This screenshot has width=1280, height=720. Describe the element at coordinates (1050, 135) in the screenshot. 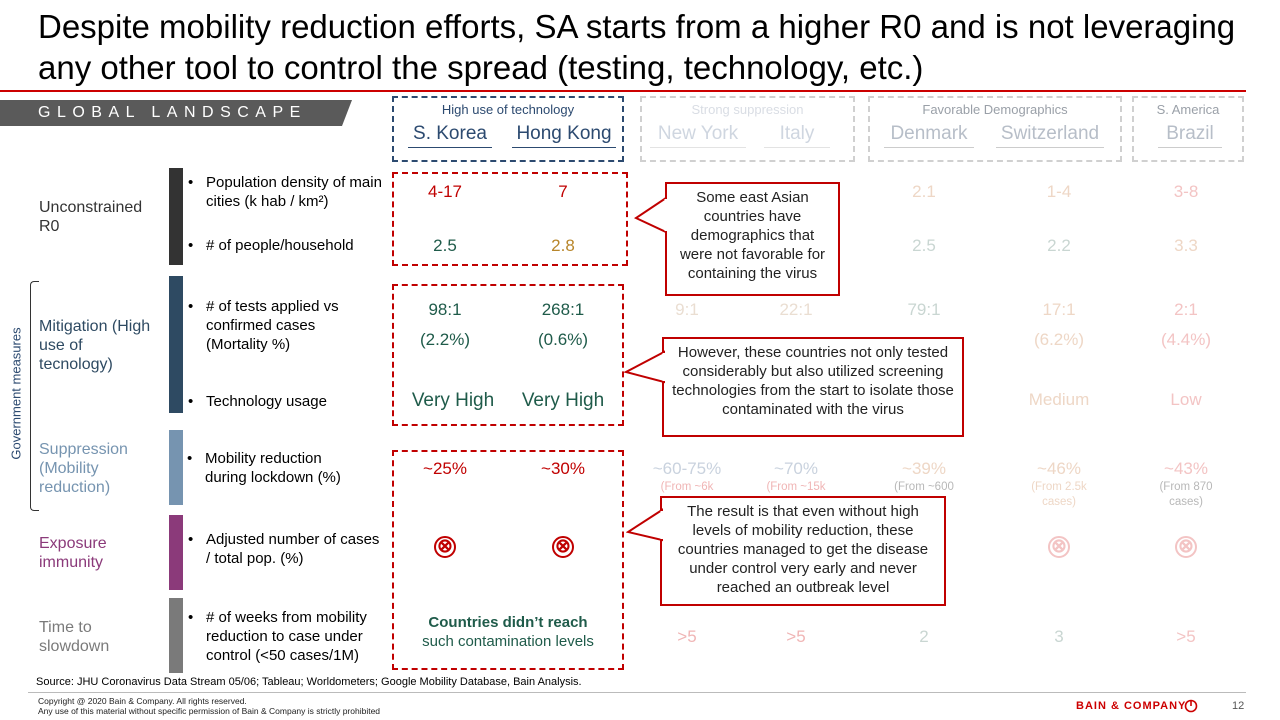

I see `country-switzerland: Switzerland` at that location.